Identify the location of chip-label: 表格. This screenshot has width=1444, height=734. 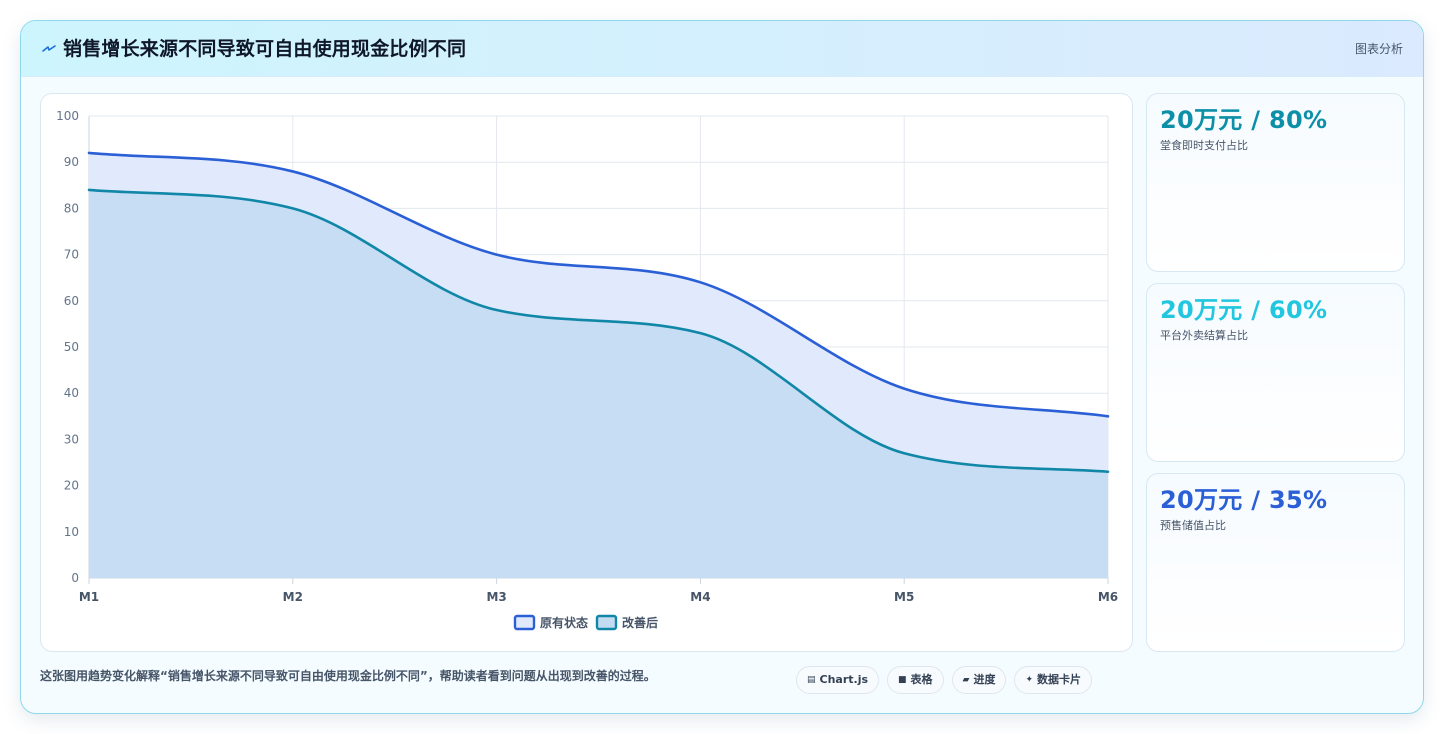
(921, 679).